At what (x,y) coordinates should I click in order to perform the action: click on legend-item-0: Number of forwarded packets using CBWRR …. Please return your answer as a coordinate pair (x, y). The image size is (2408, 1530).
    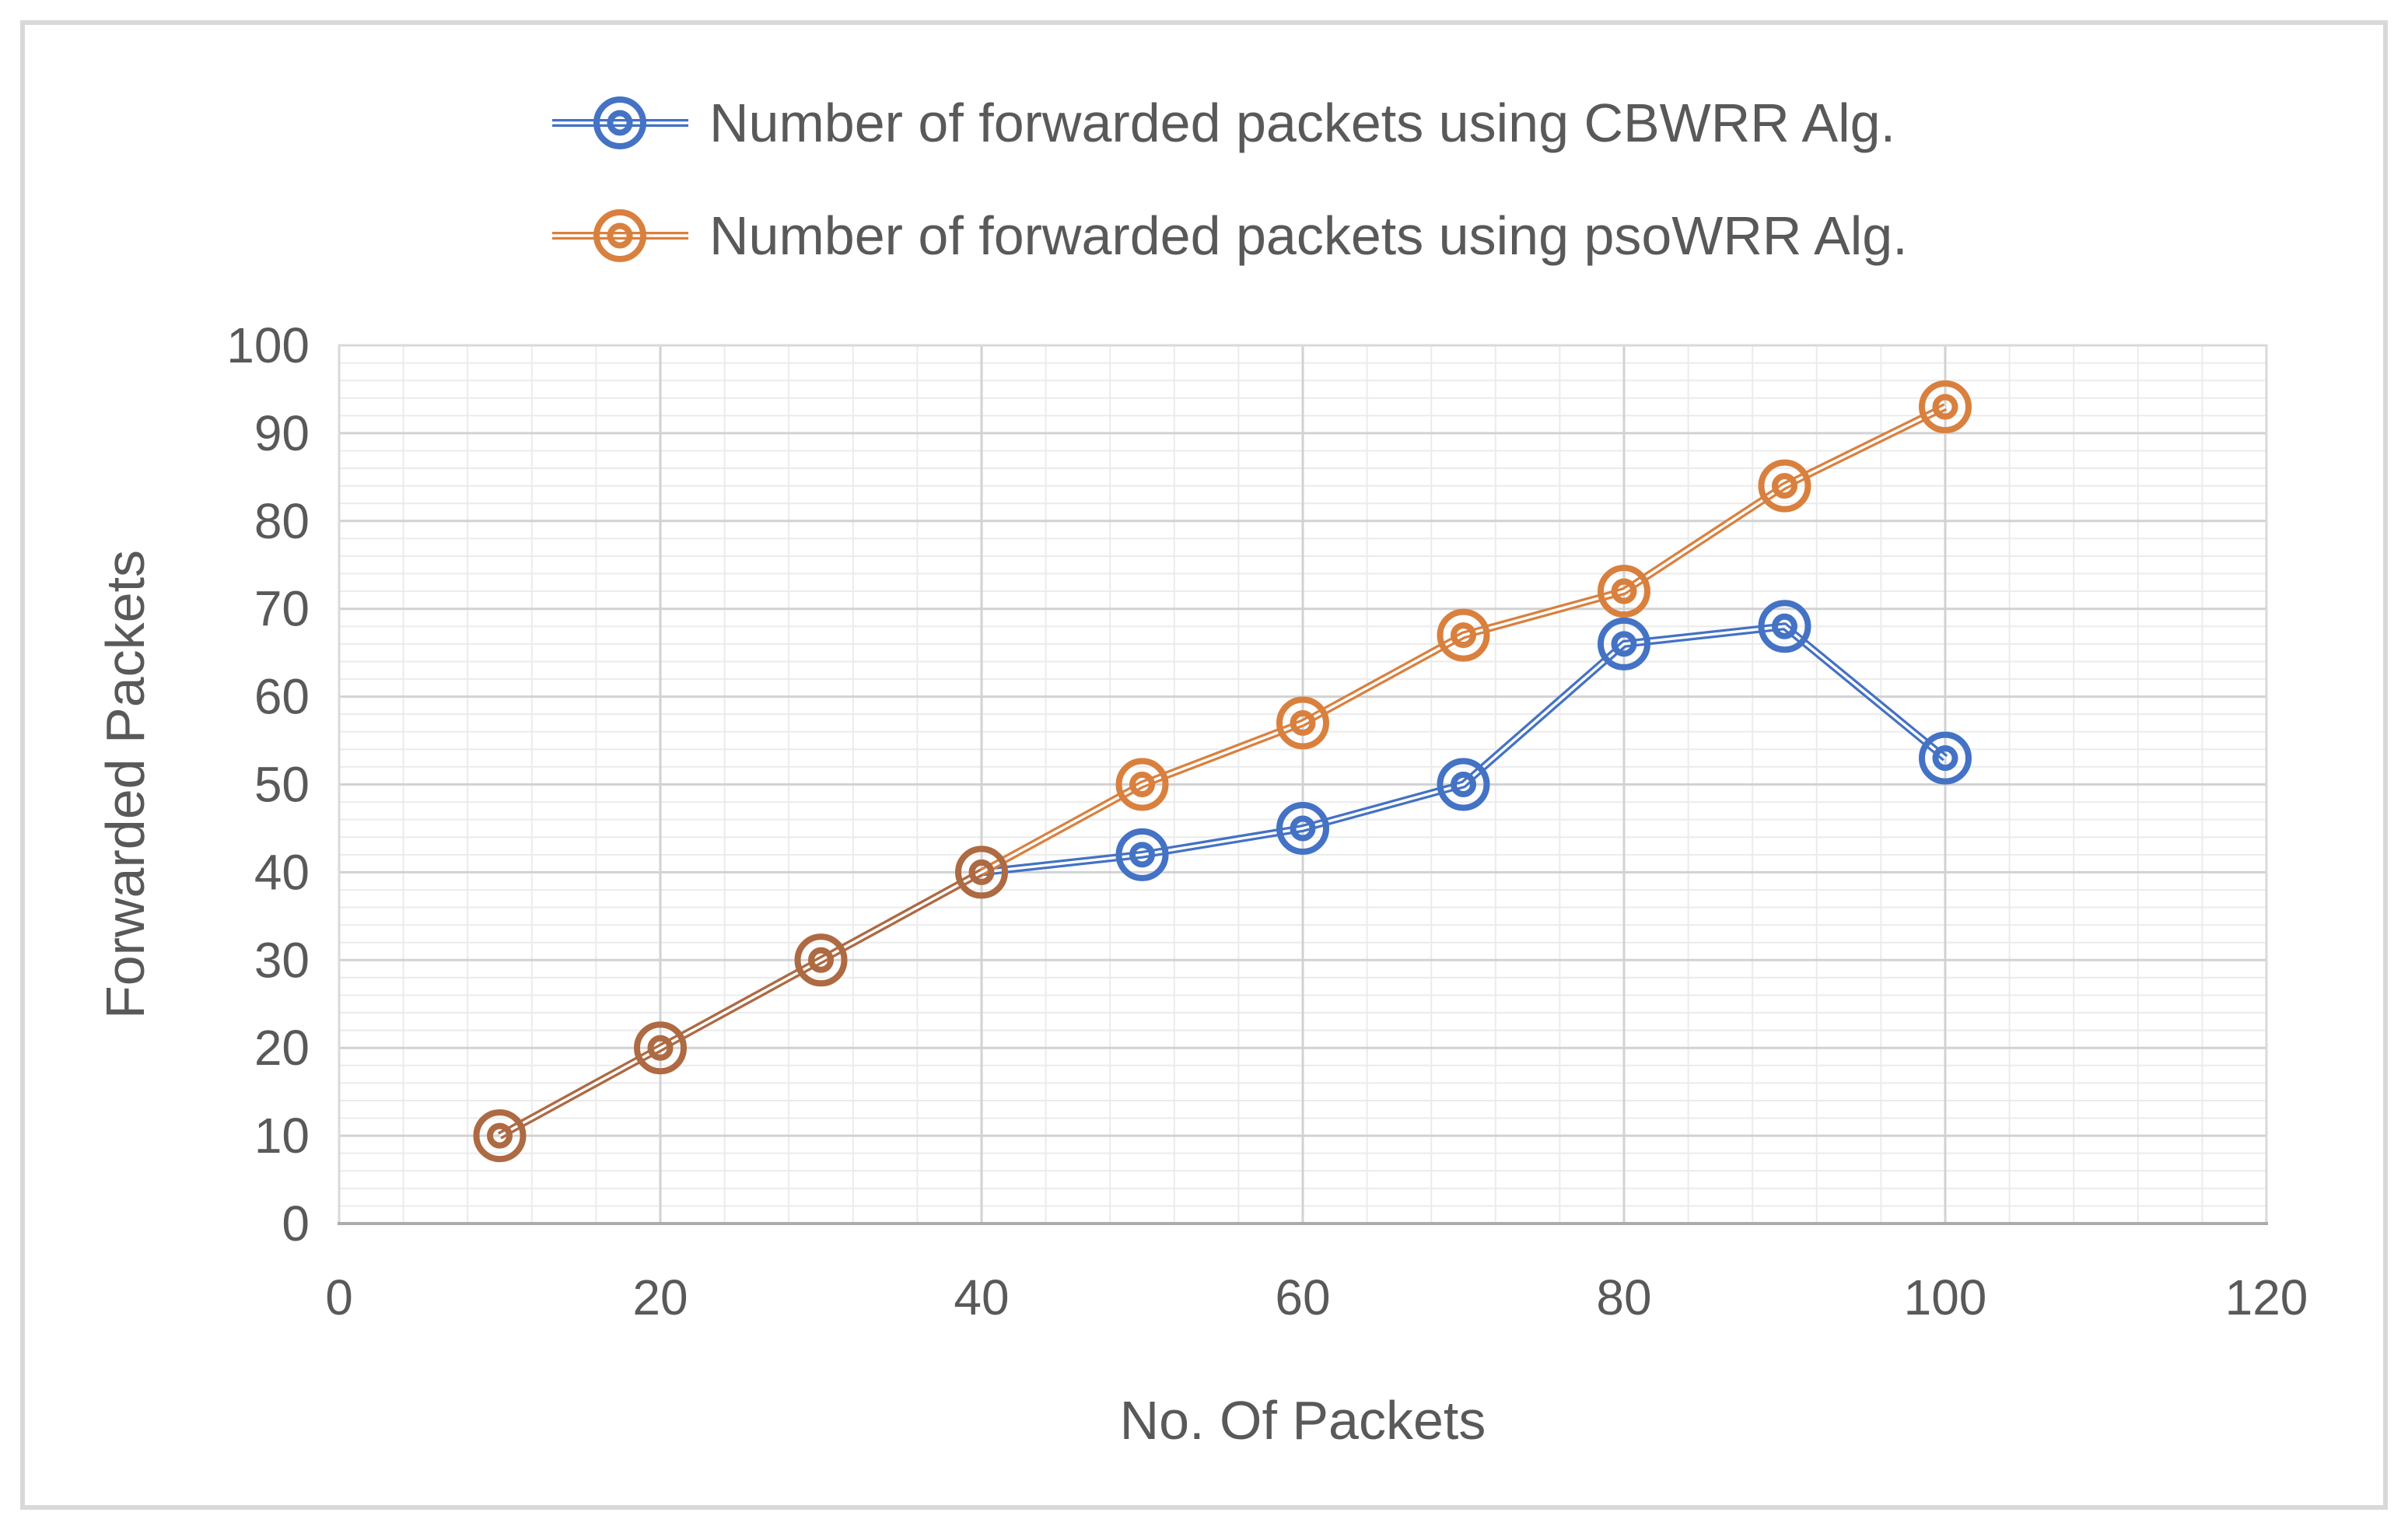
    Looking at the image, I should click on (1223, 123).